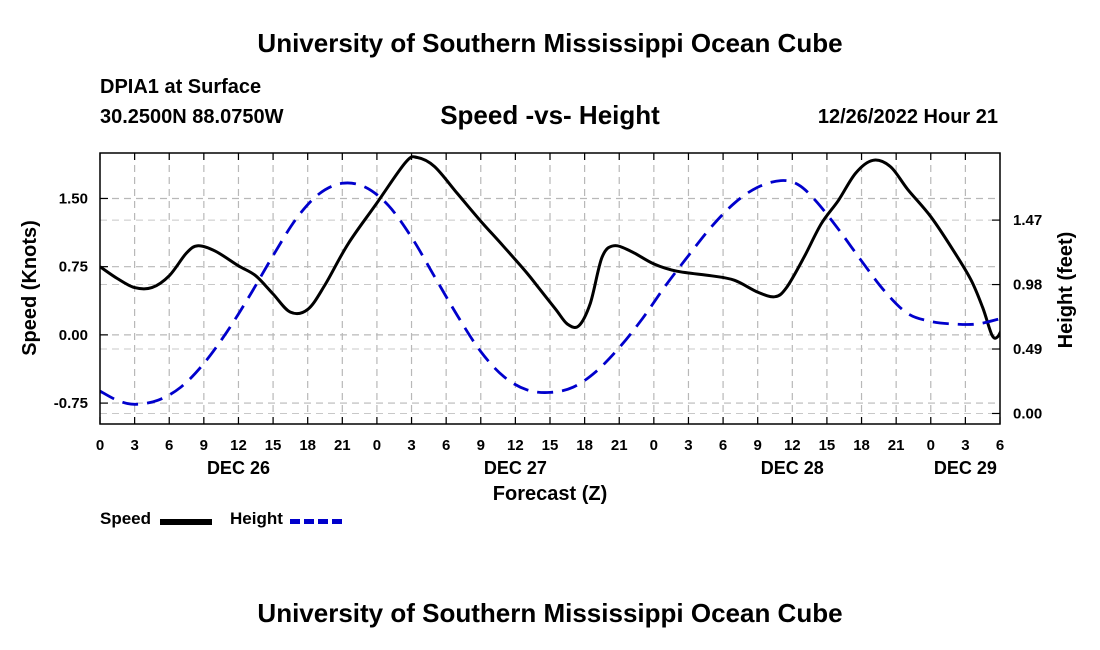 This screenshot has width=1100, height=650. I want to click on y-right-tick-label: 0.00, so click(1027, 413).